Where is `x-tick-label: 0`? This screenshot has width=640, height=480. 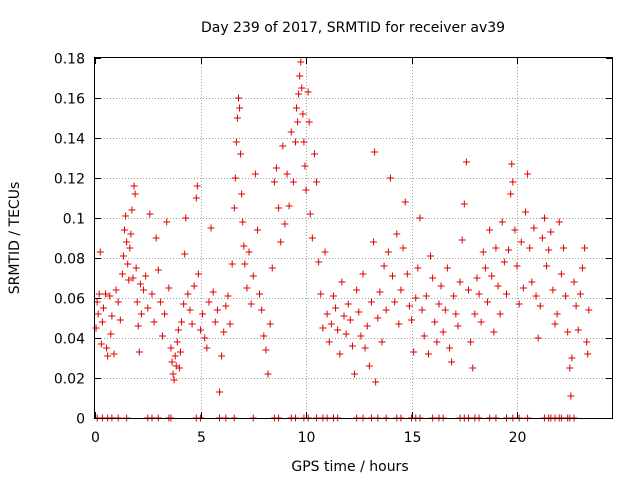
x-tick-label: 0 is located at coordinates (95, 438).